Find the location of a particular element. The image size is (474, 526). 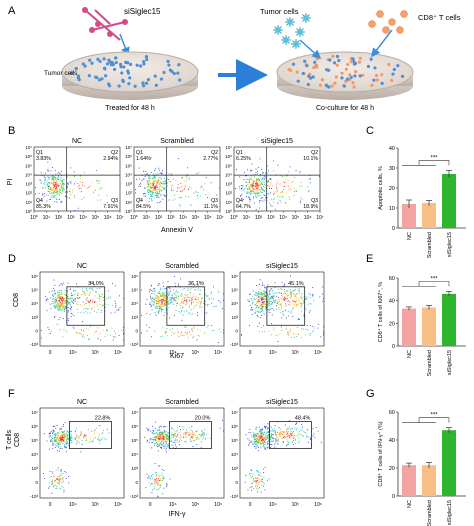

y-tick-label: -10³ is located at coordinates (134, 496).